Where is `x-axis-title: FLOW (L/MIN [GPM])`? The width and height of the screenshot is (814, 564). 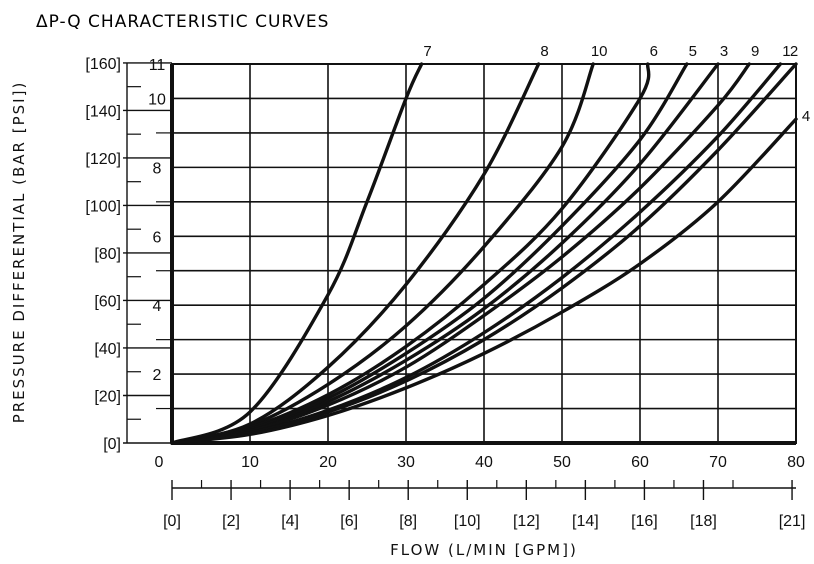
x-axis-title: FLOW (L/MIN [GPM]) is located at coordinates (484, 550).